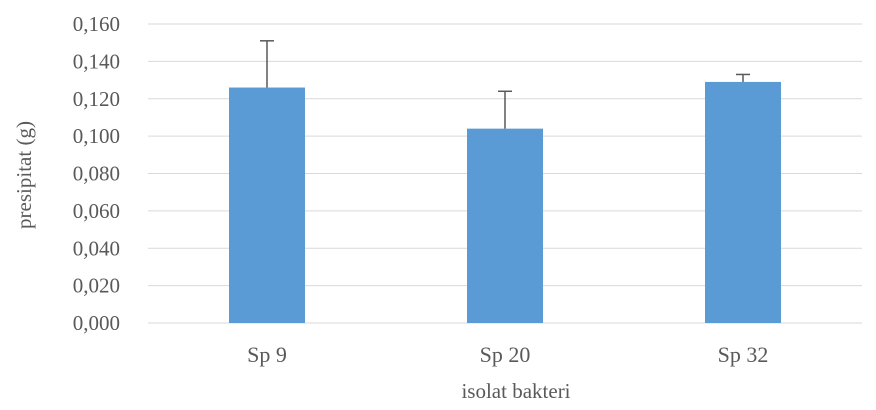  I want to click on y-tick-label: 0,060, so click(96, 211).